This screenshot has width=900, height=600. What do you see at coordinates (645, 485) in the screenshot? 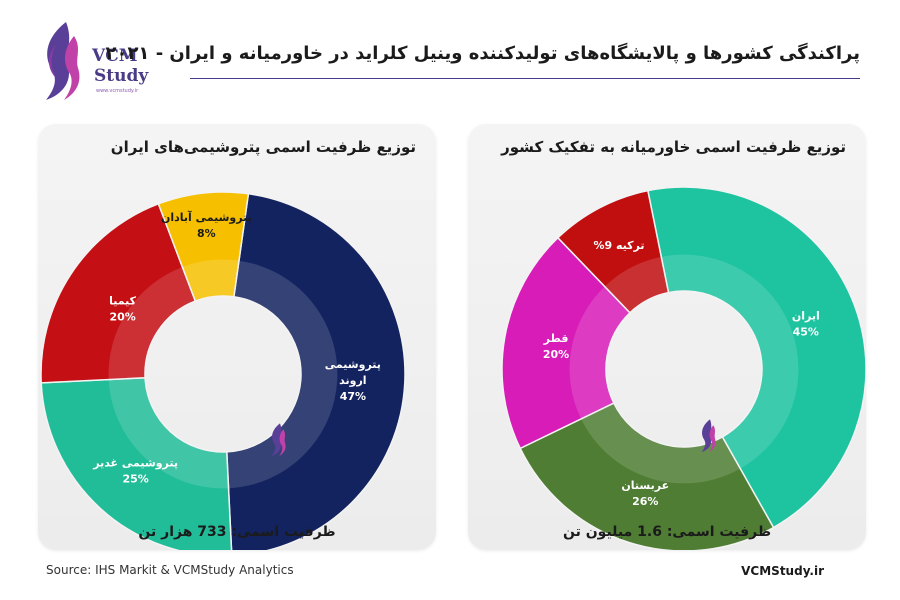
I see `slice-name-label: عربستان` at bounding box center [645, 485].